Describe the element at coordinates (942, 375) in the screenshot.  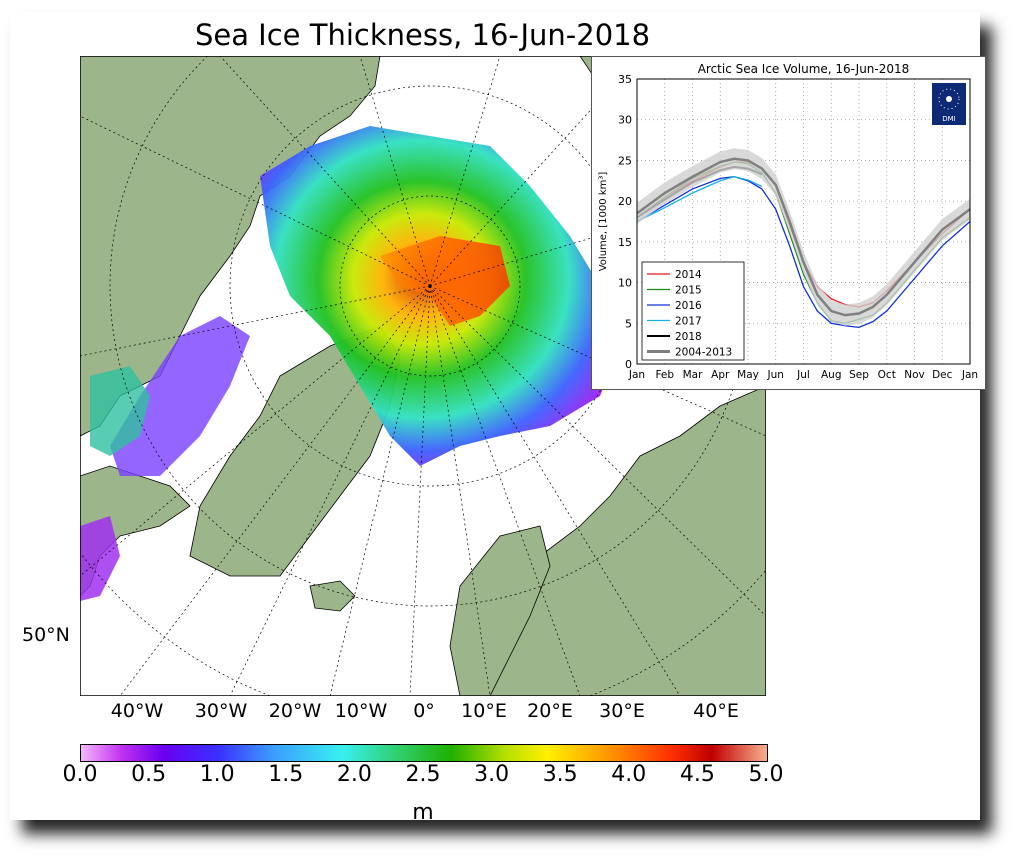
I see `x-tick-label: Dec` at that location.